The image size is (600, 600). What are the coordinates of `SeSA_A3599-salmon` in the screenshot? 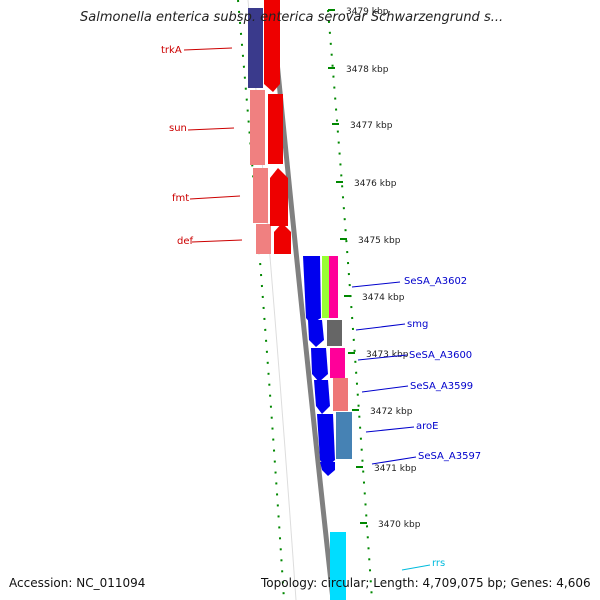 It's located at (340, 394).